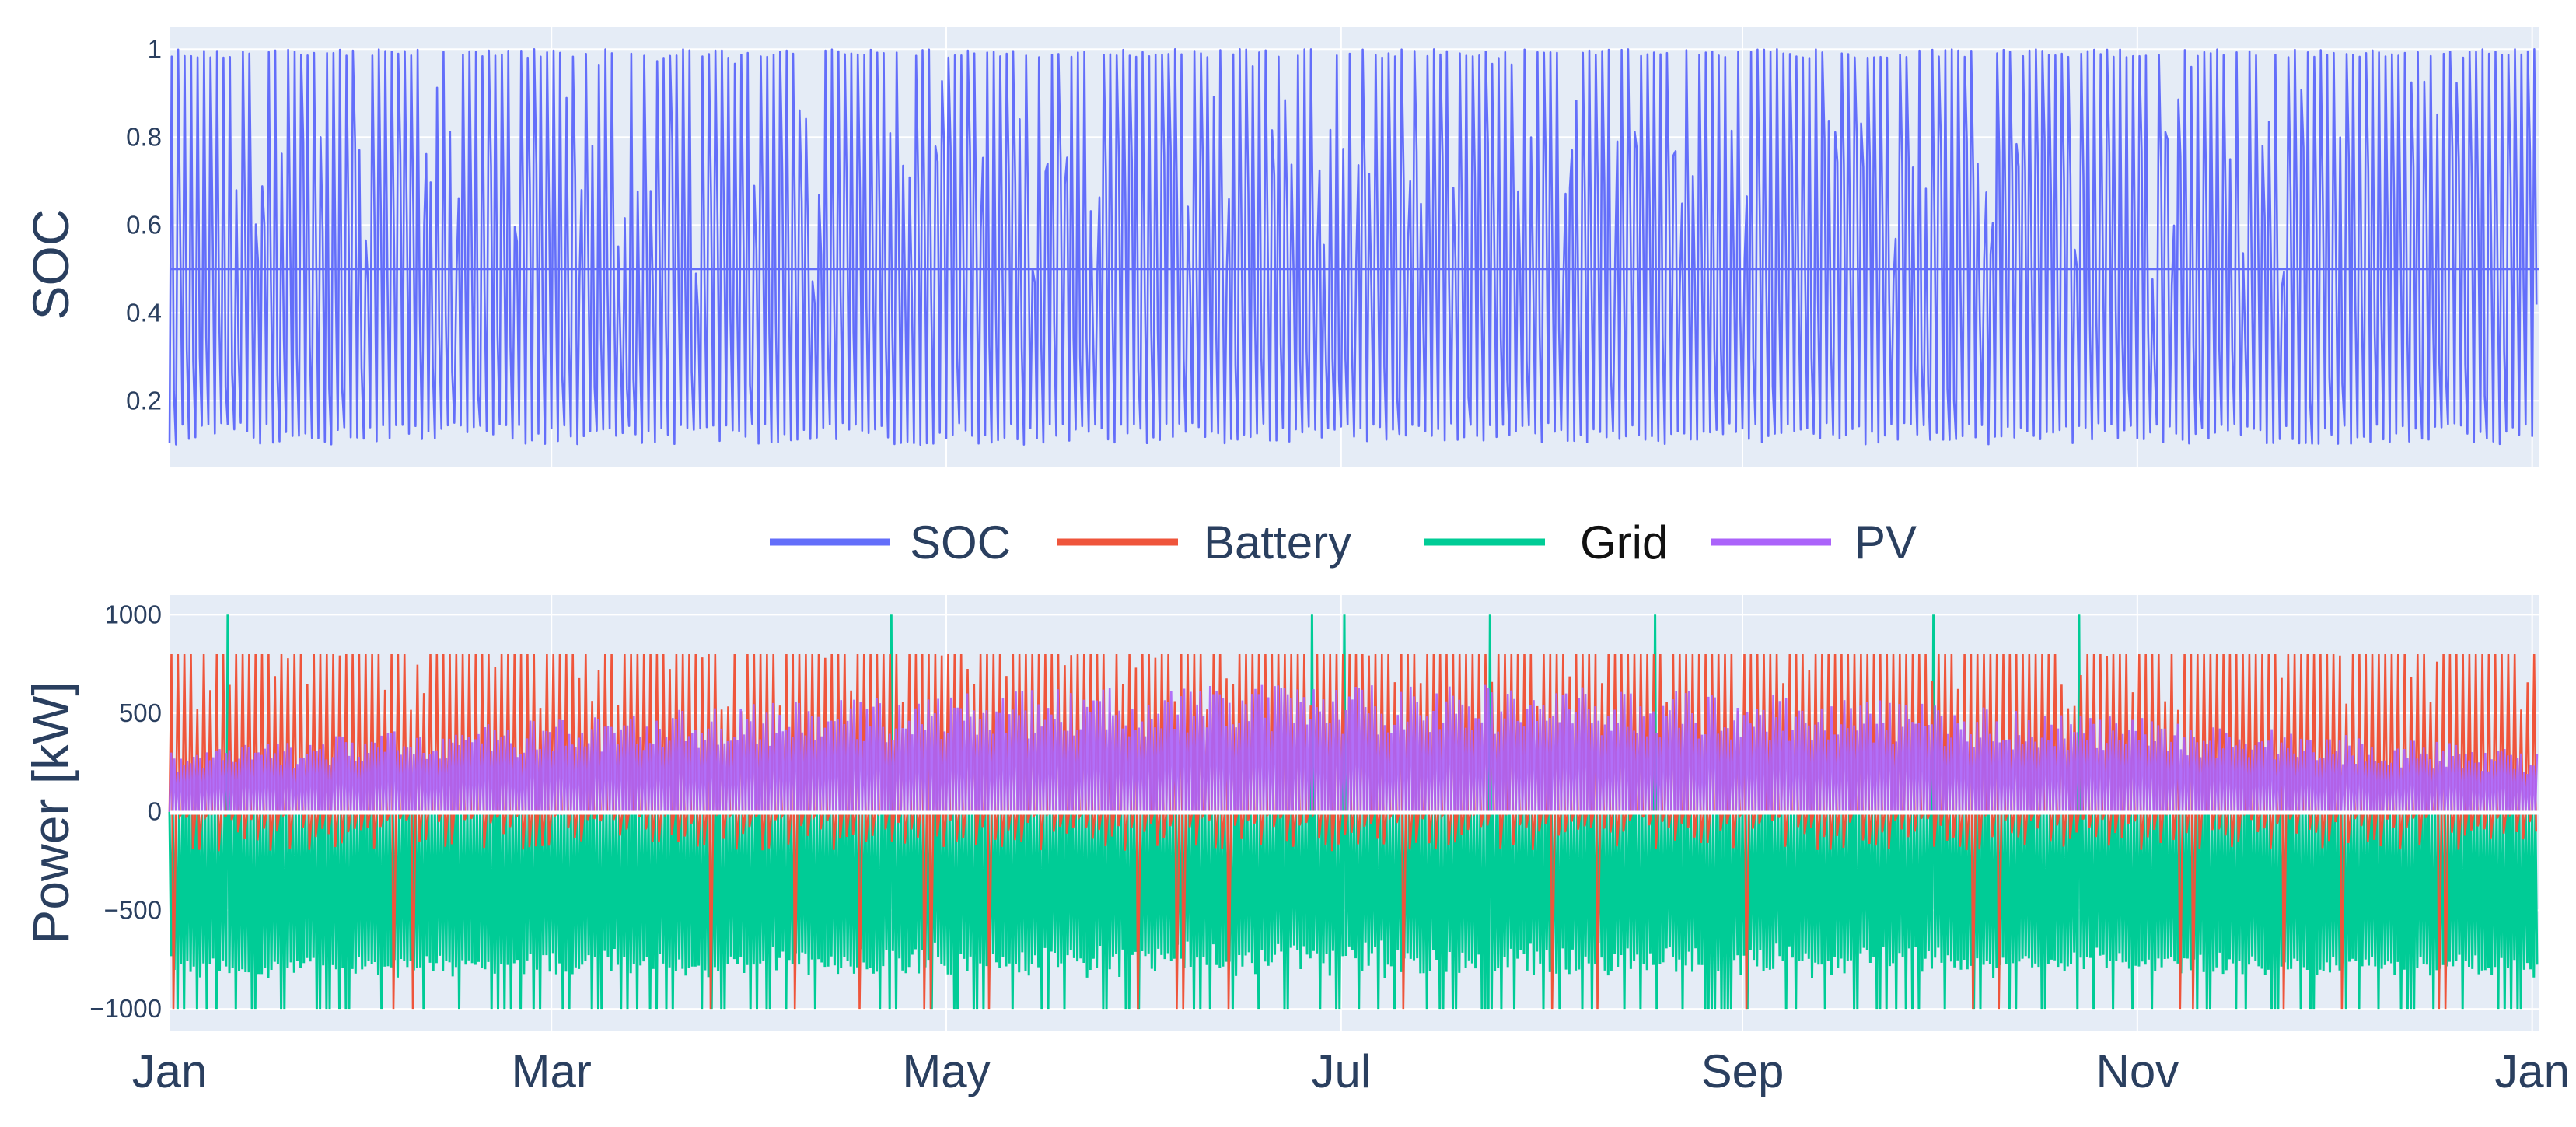 Image resolution: width=2576 pixels, height=1127 pixels. What do you see at coordinates (1546, 542) in the screenshot?
I see `legend-item-grid: Grid` at bounding box center [1546, 542].